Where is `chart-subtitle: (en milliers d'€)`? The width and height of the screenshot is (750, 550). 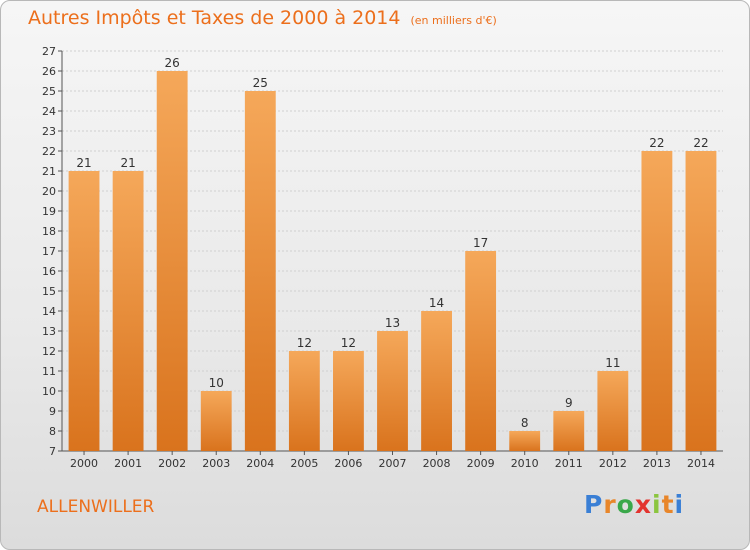
chart-subtitle: (en milliers d'€) is located at coordinates (453, 20).